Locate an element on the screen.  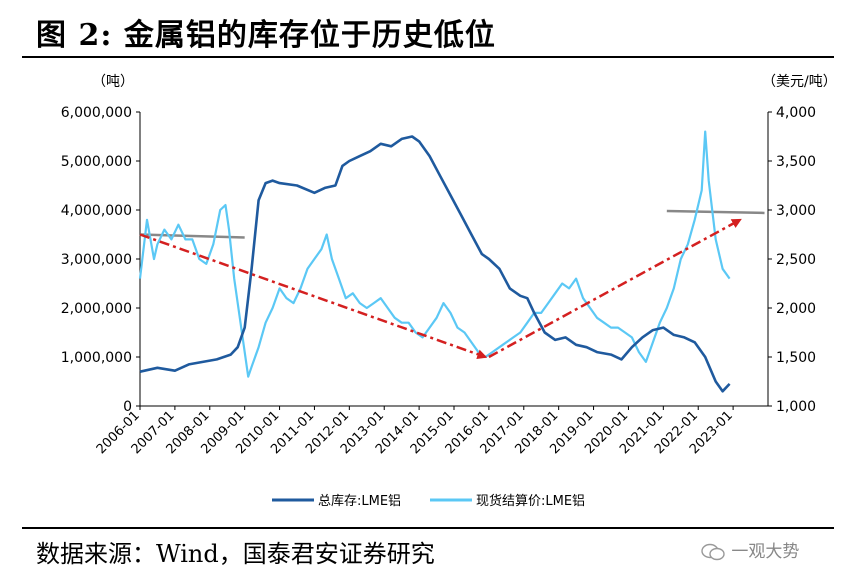
y-right-tick-label: 2,000 is located at coordinates (796, 309).